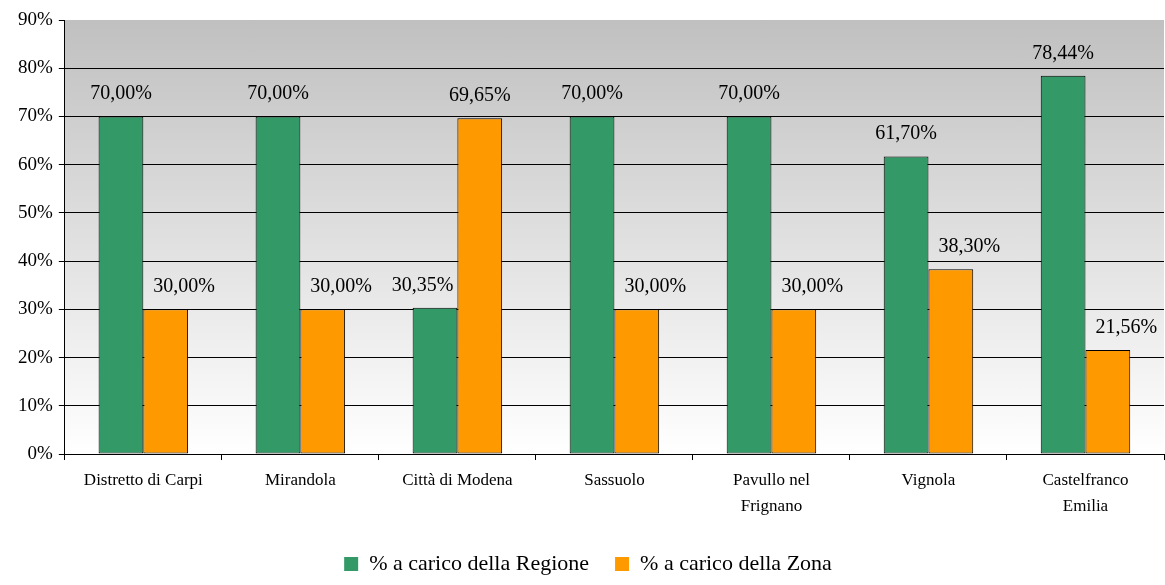 This screenshot has height=585, width=1165. I want to click on y-tick-label: 70%, so click(35, 115).